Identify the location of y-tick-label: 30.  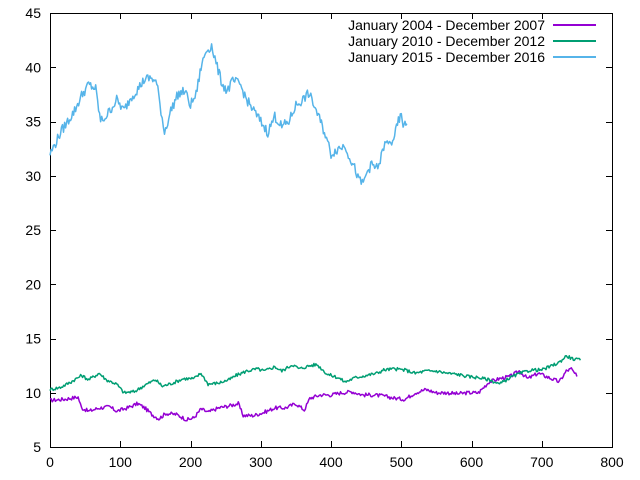
(33, 176).